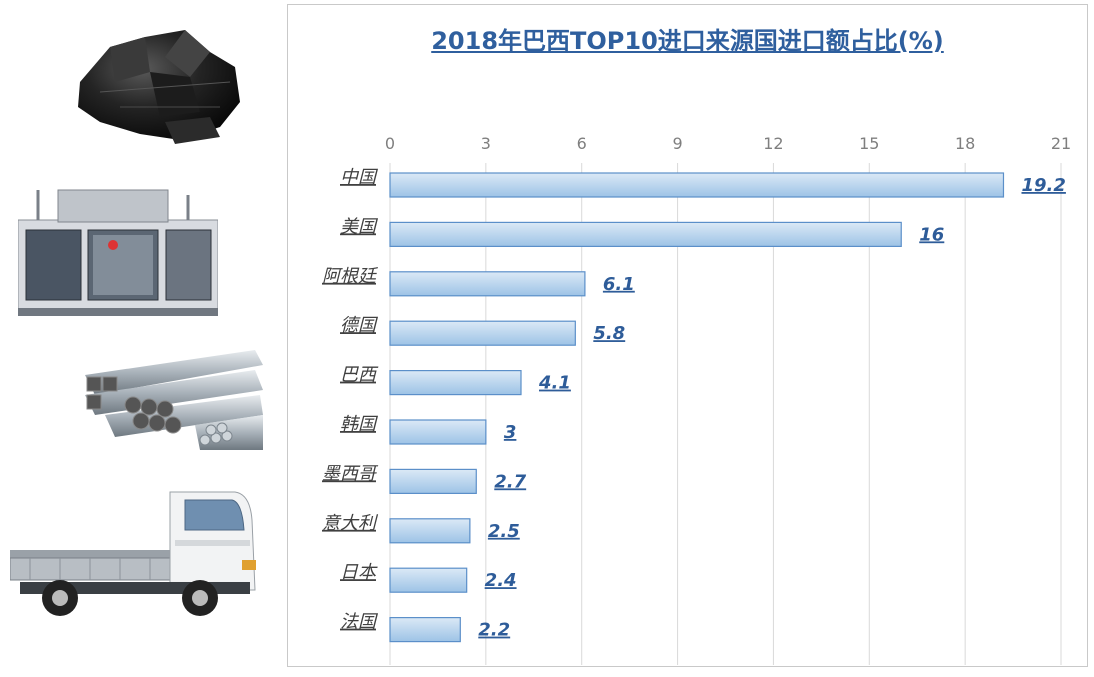 This screenshot has width=1094, height=677. Describe the element at coordinates (359, 177) in the screenshot. I see `category-label: 中国` at that location.